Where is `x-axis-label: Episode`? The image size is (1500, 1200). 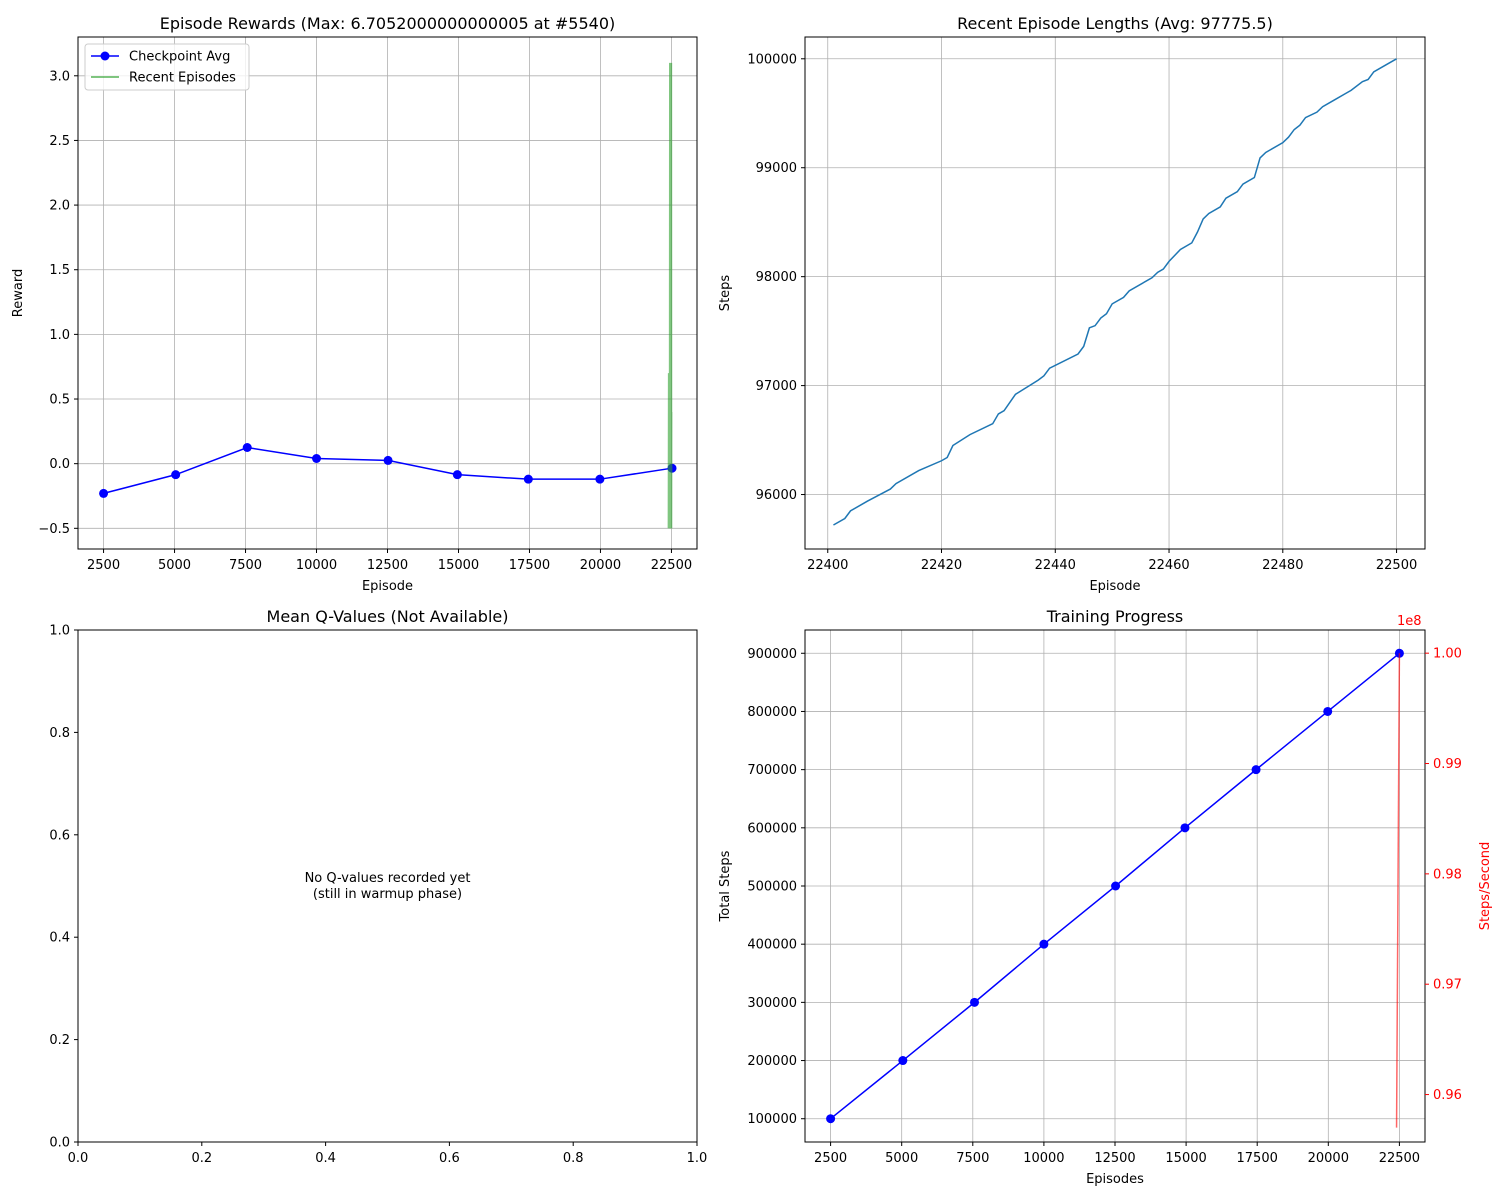 x-axis-label: Episode is located at coordinates (1114, 586).